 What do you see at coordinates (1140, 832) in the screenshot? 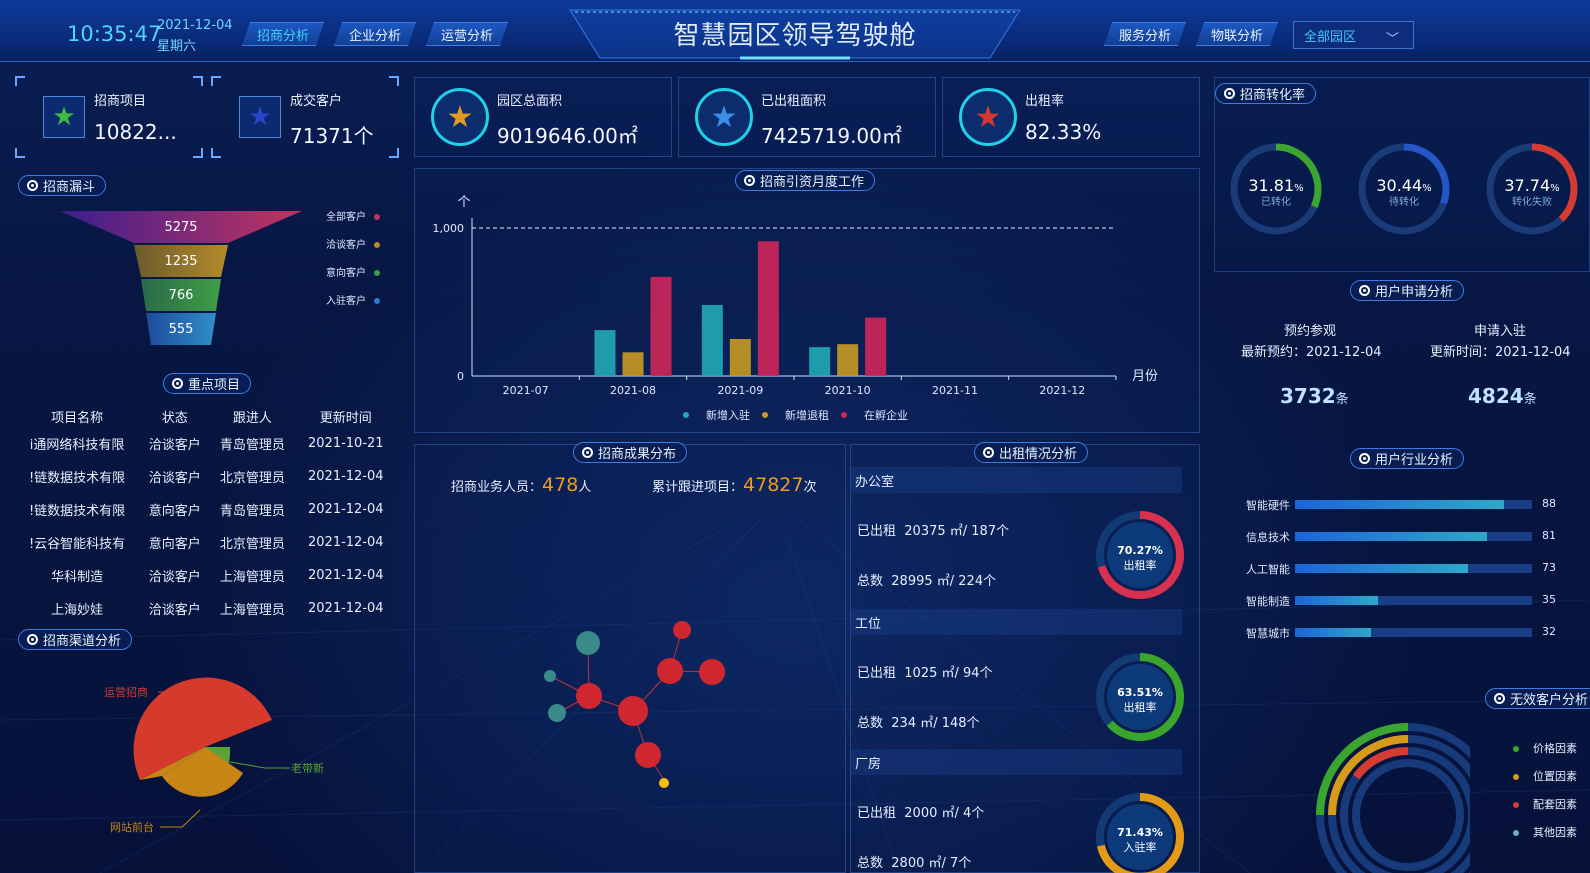
I see `rent-rate-value: 71.43%` at bounding box center [1140, 832].